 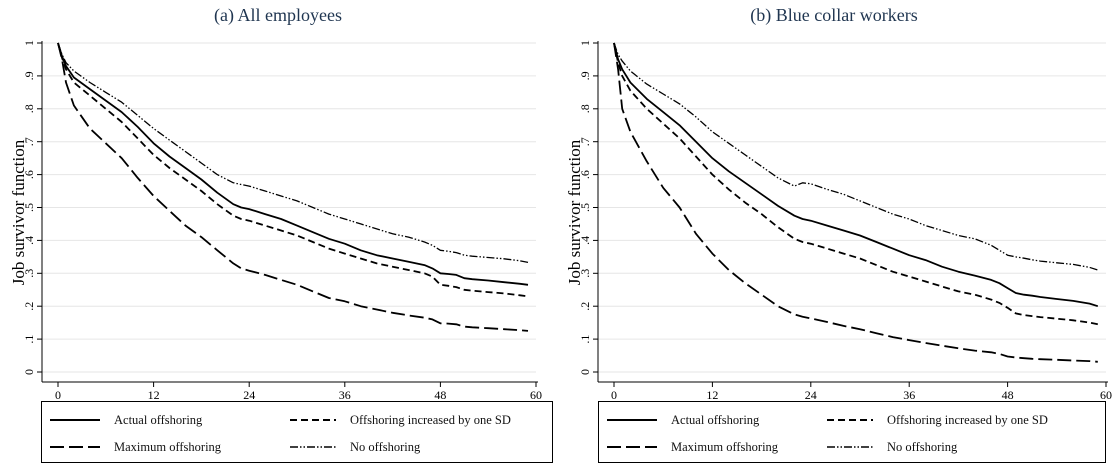 What do you see at coordinates (278, 15) in the screenshot?
I see `chart-title: (a) All employees` at bounding box center [278, 15].